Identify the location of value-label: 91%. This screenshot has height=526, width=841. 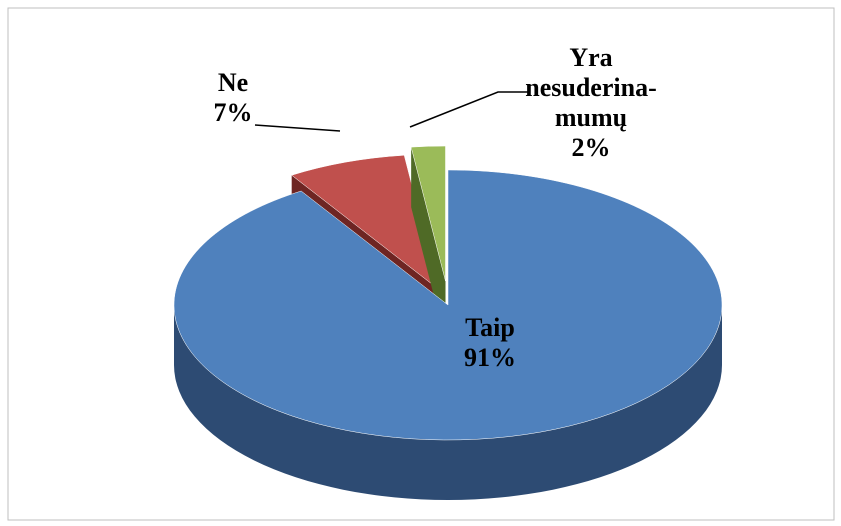
(490, 357).